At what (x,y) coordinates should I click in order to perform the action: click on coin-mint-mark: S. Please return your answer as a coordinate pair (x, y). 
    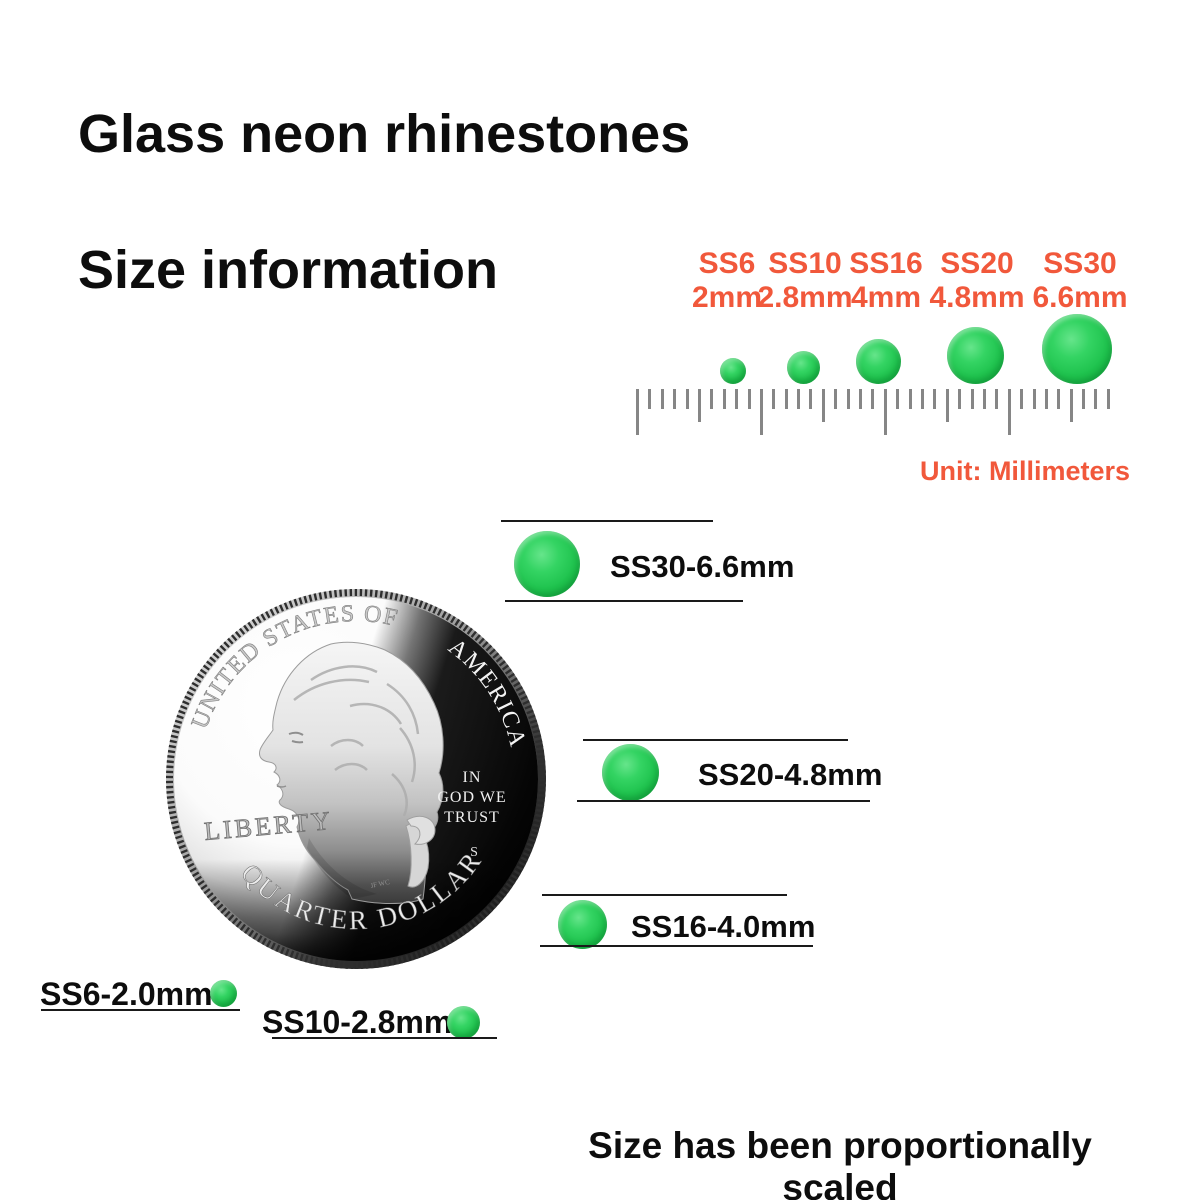
    Looking at the image, I should click on (474, 852).